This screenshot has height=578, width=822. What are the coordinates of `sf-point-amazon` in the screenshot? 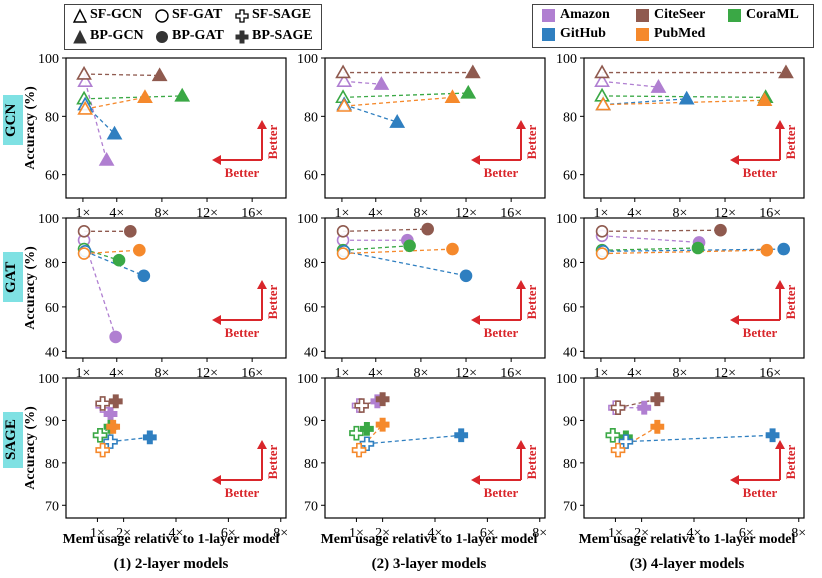 It's located at (344, 80).